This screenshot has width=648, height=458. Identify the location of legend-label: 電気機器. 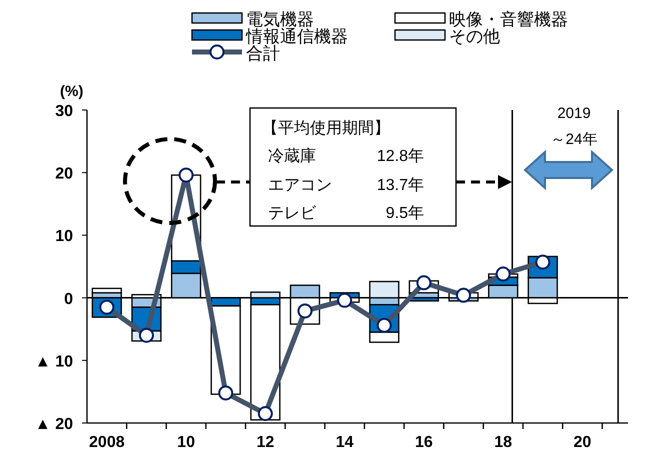
(280, 19).